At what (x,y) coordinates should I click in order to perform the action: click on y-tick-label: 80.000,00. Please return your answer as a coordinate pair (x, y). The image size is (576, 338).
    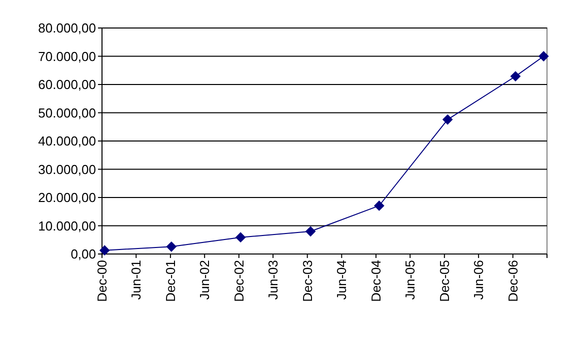
    Looking at the image, I should click on (67, 28).